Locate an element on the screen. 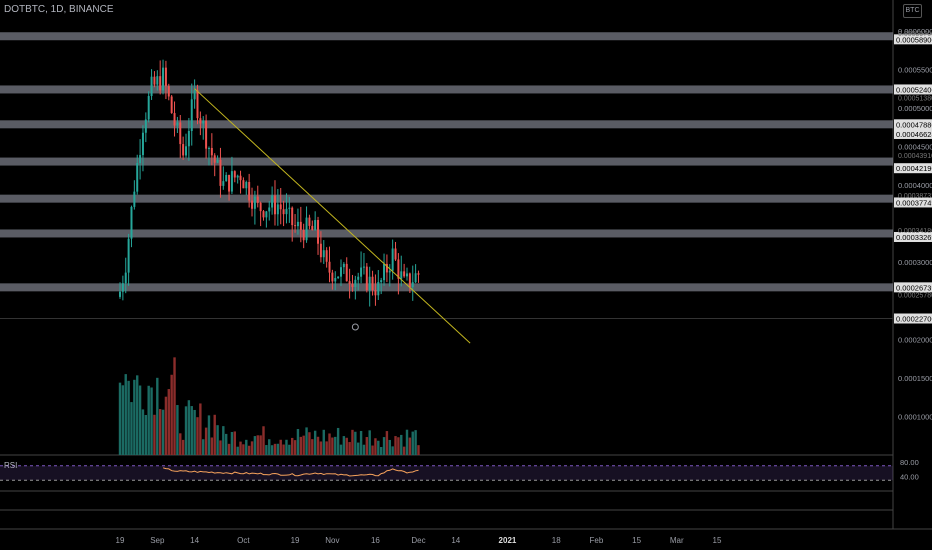  sr-label: 0.00046628 is located at coordinates (914, 134).